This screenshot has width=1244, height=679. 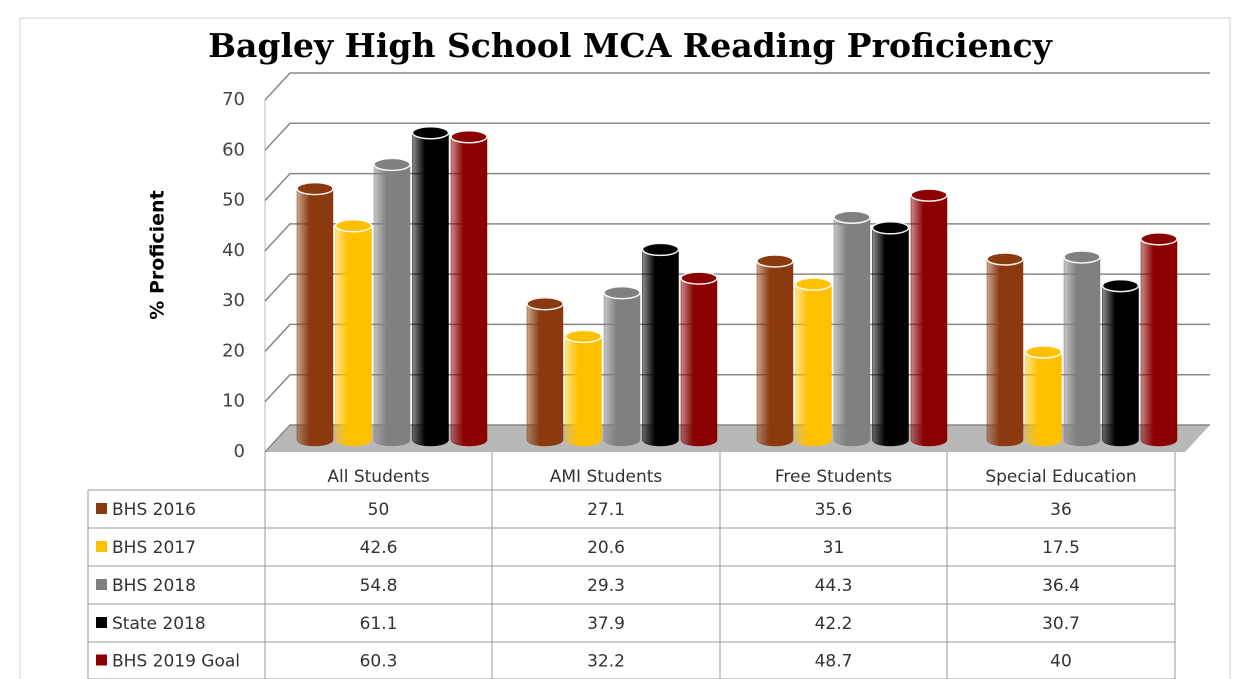 I want to click on table-value: 44.3, so click(x=834, y=586).